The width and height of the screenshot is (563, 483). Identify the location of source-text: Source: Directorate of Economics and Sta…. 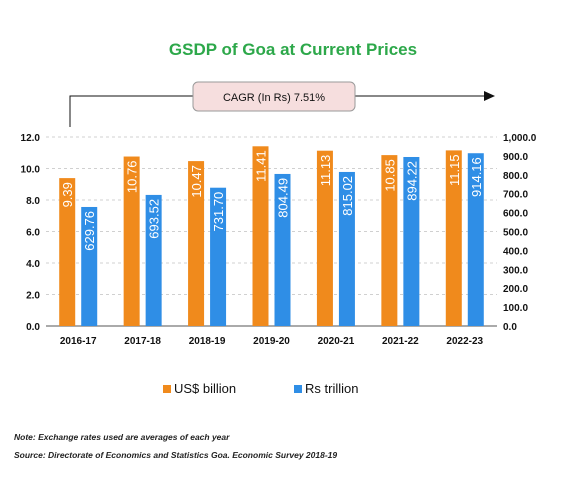
(176, 455).